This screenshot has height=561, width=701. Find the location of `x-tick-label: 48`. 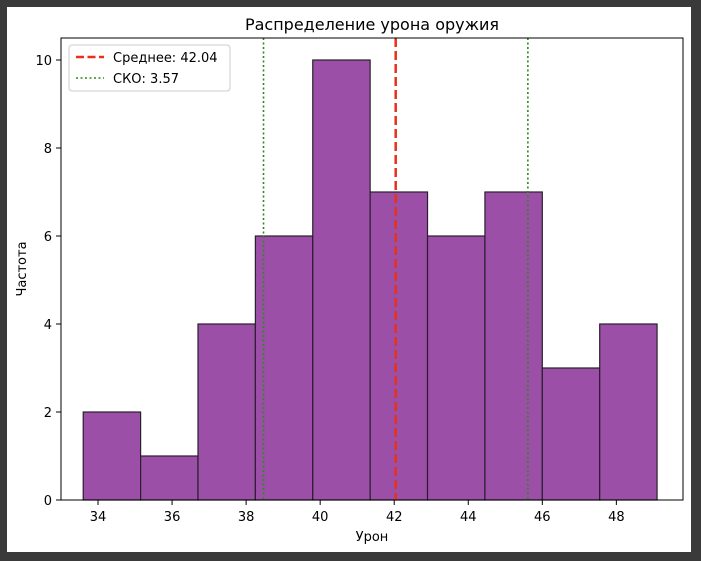

x-tick-label: 48 is located at coordinates (616, 517).